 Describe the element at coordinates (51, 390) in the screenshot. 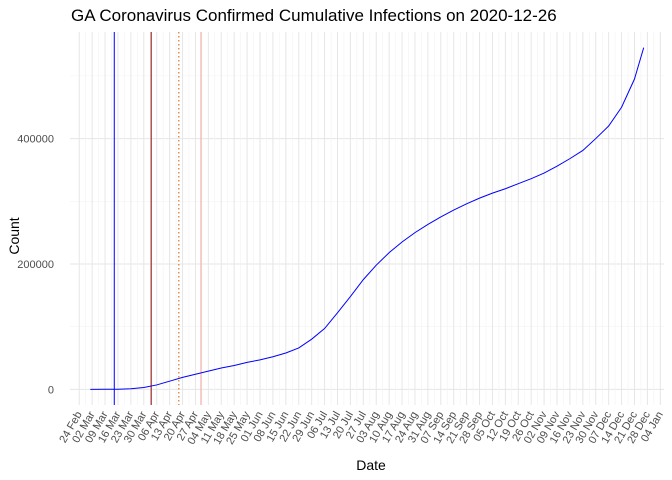

I see `y-tick-label: 0` at that location.